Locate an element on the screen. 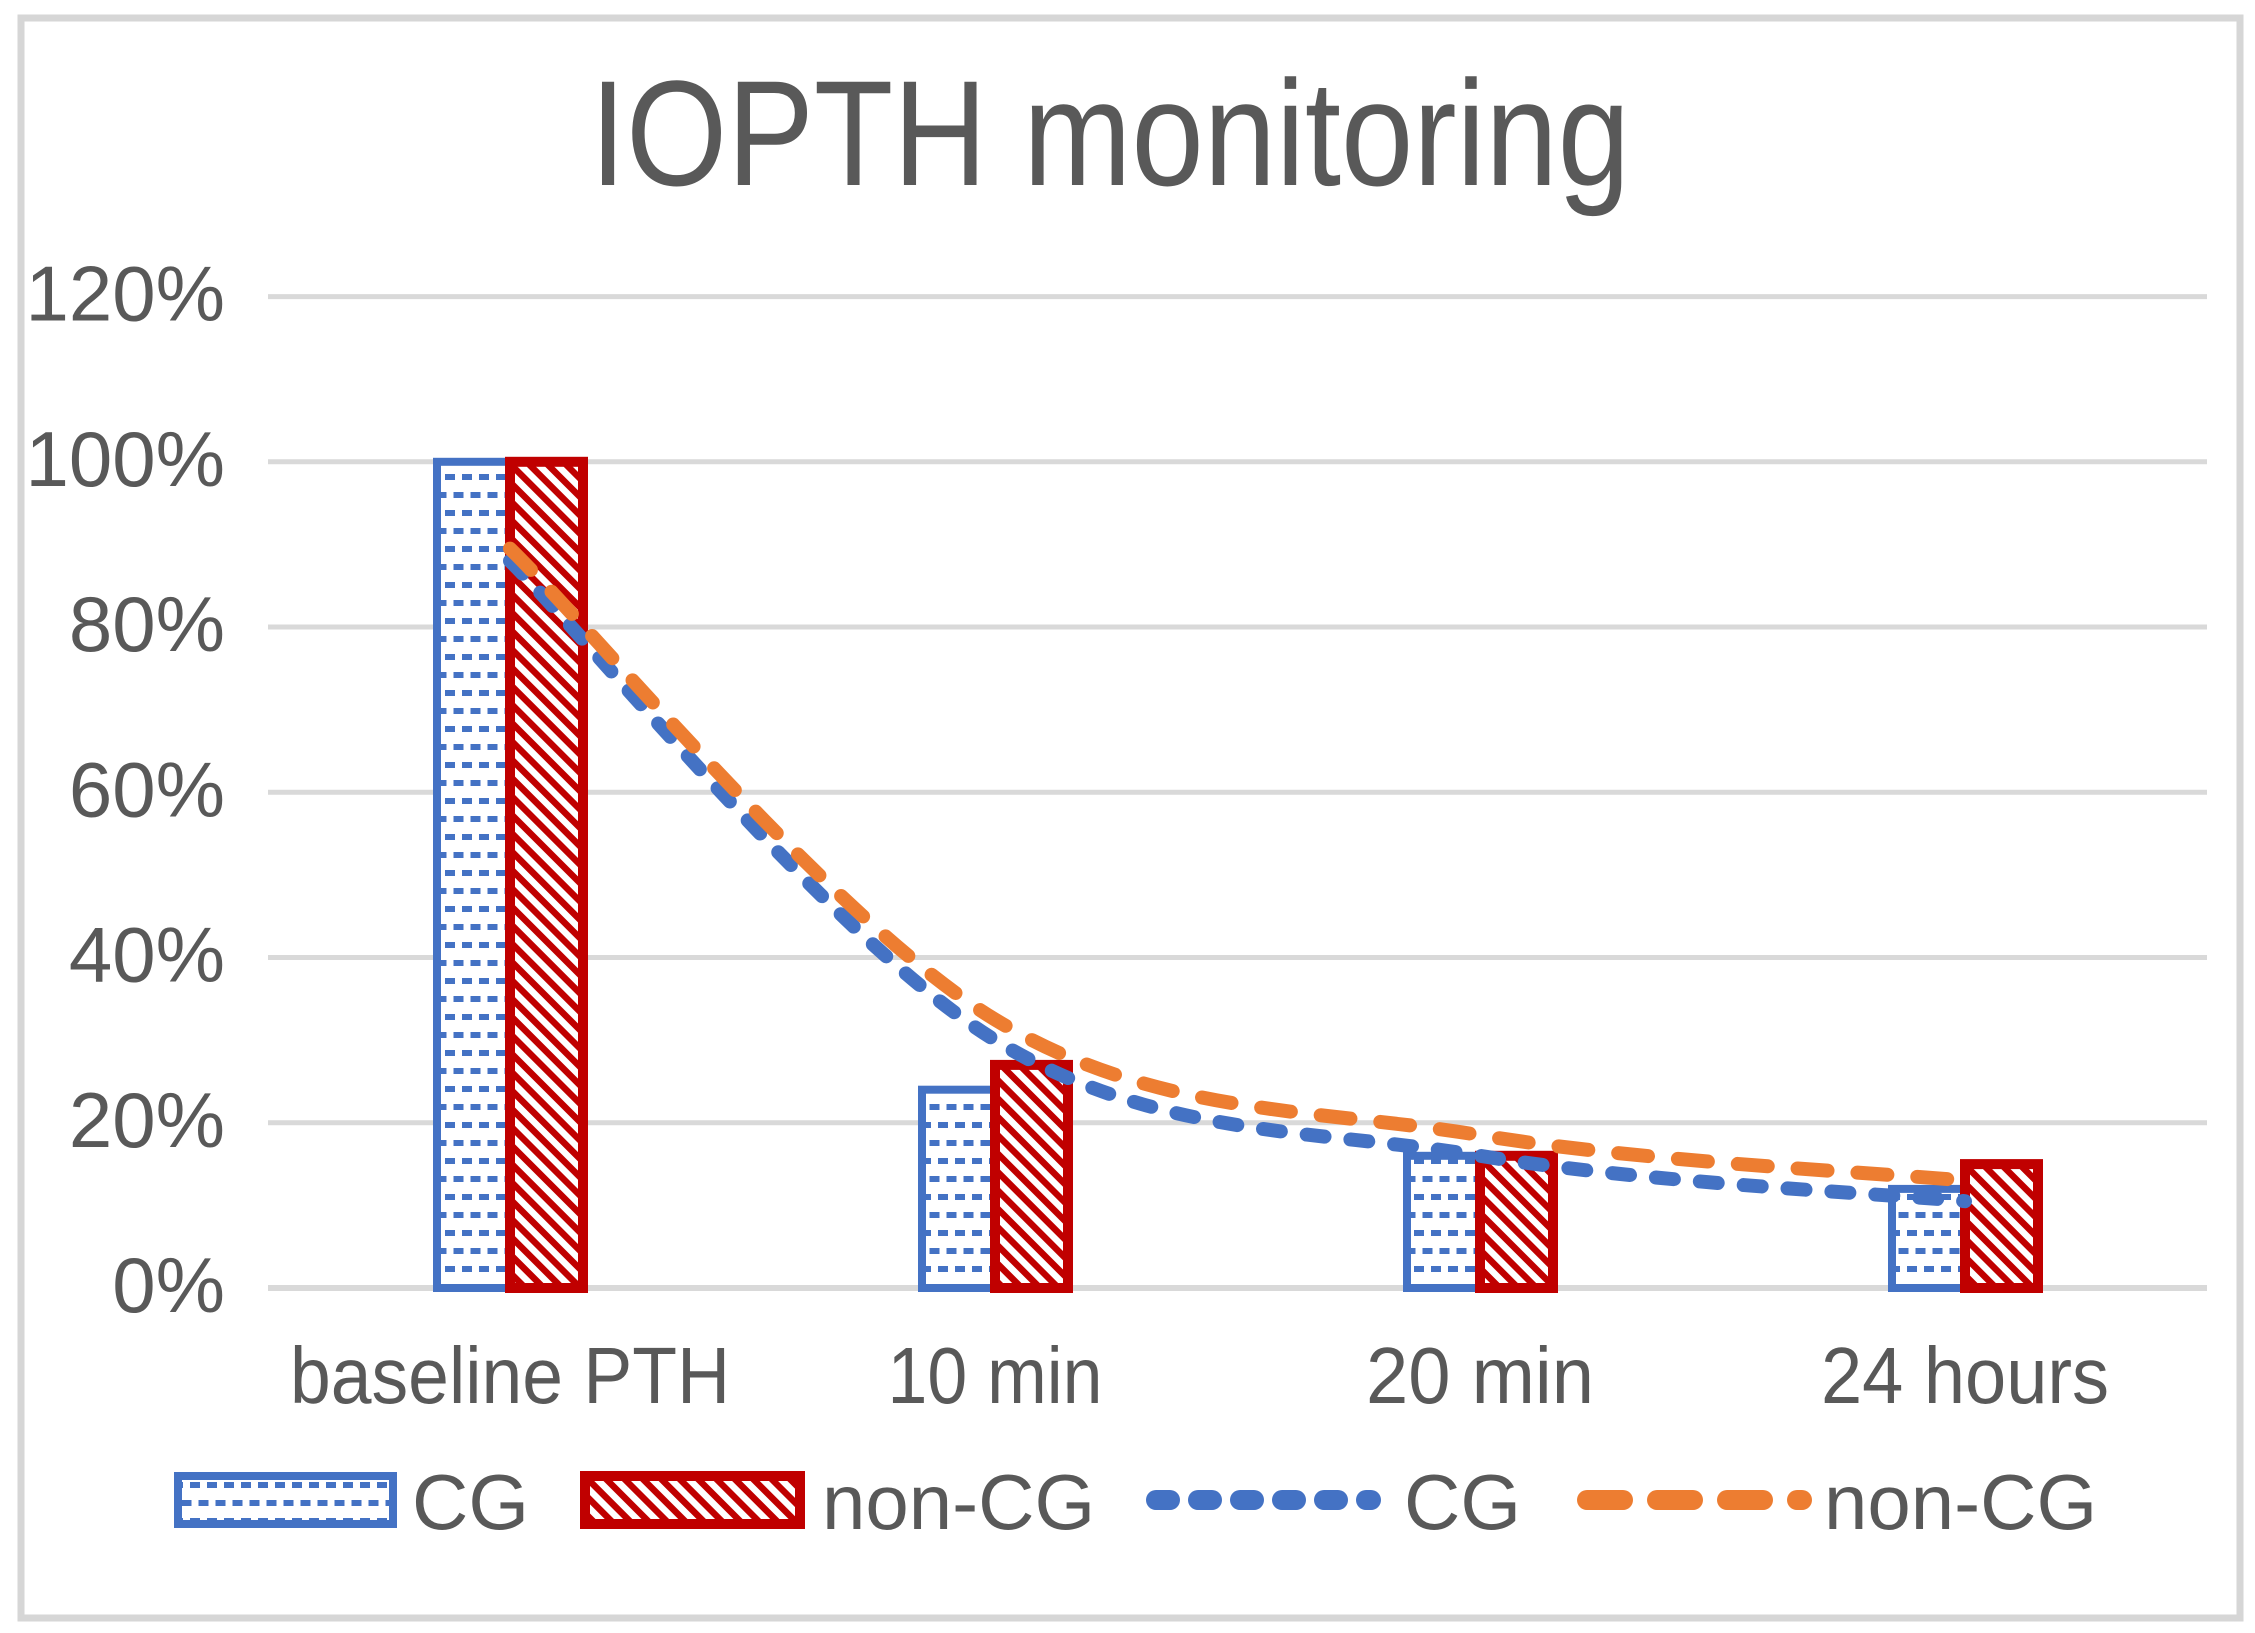 The height and width of the screenshot is (1633, 2255). y-tick-label: 60% is located at coordinates (147, 789).